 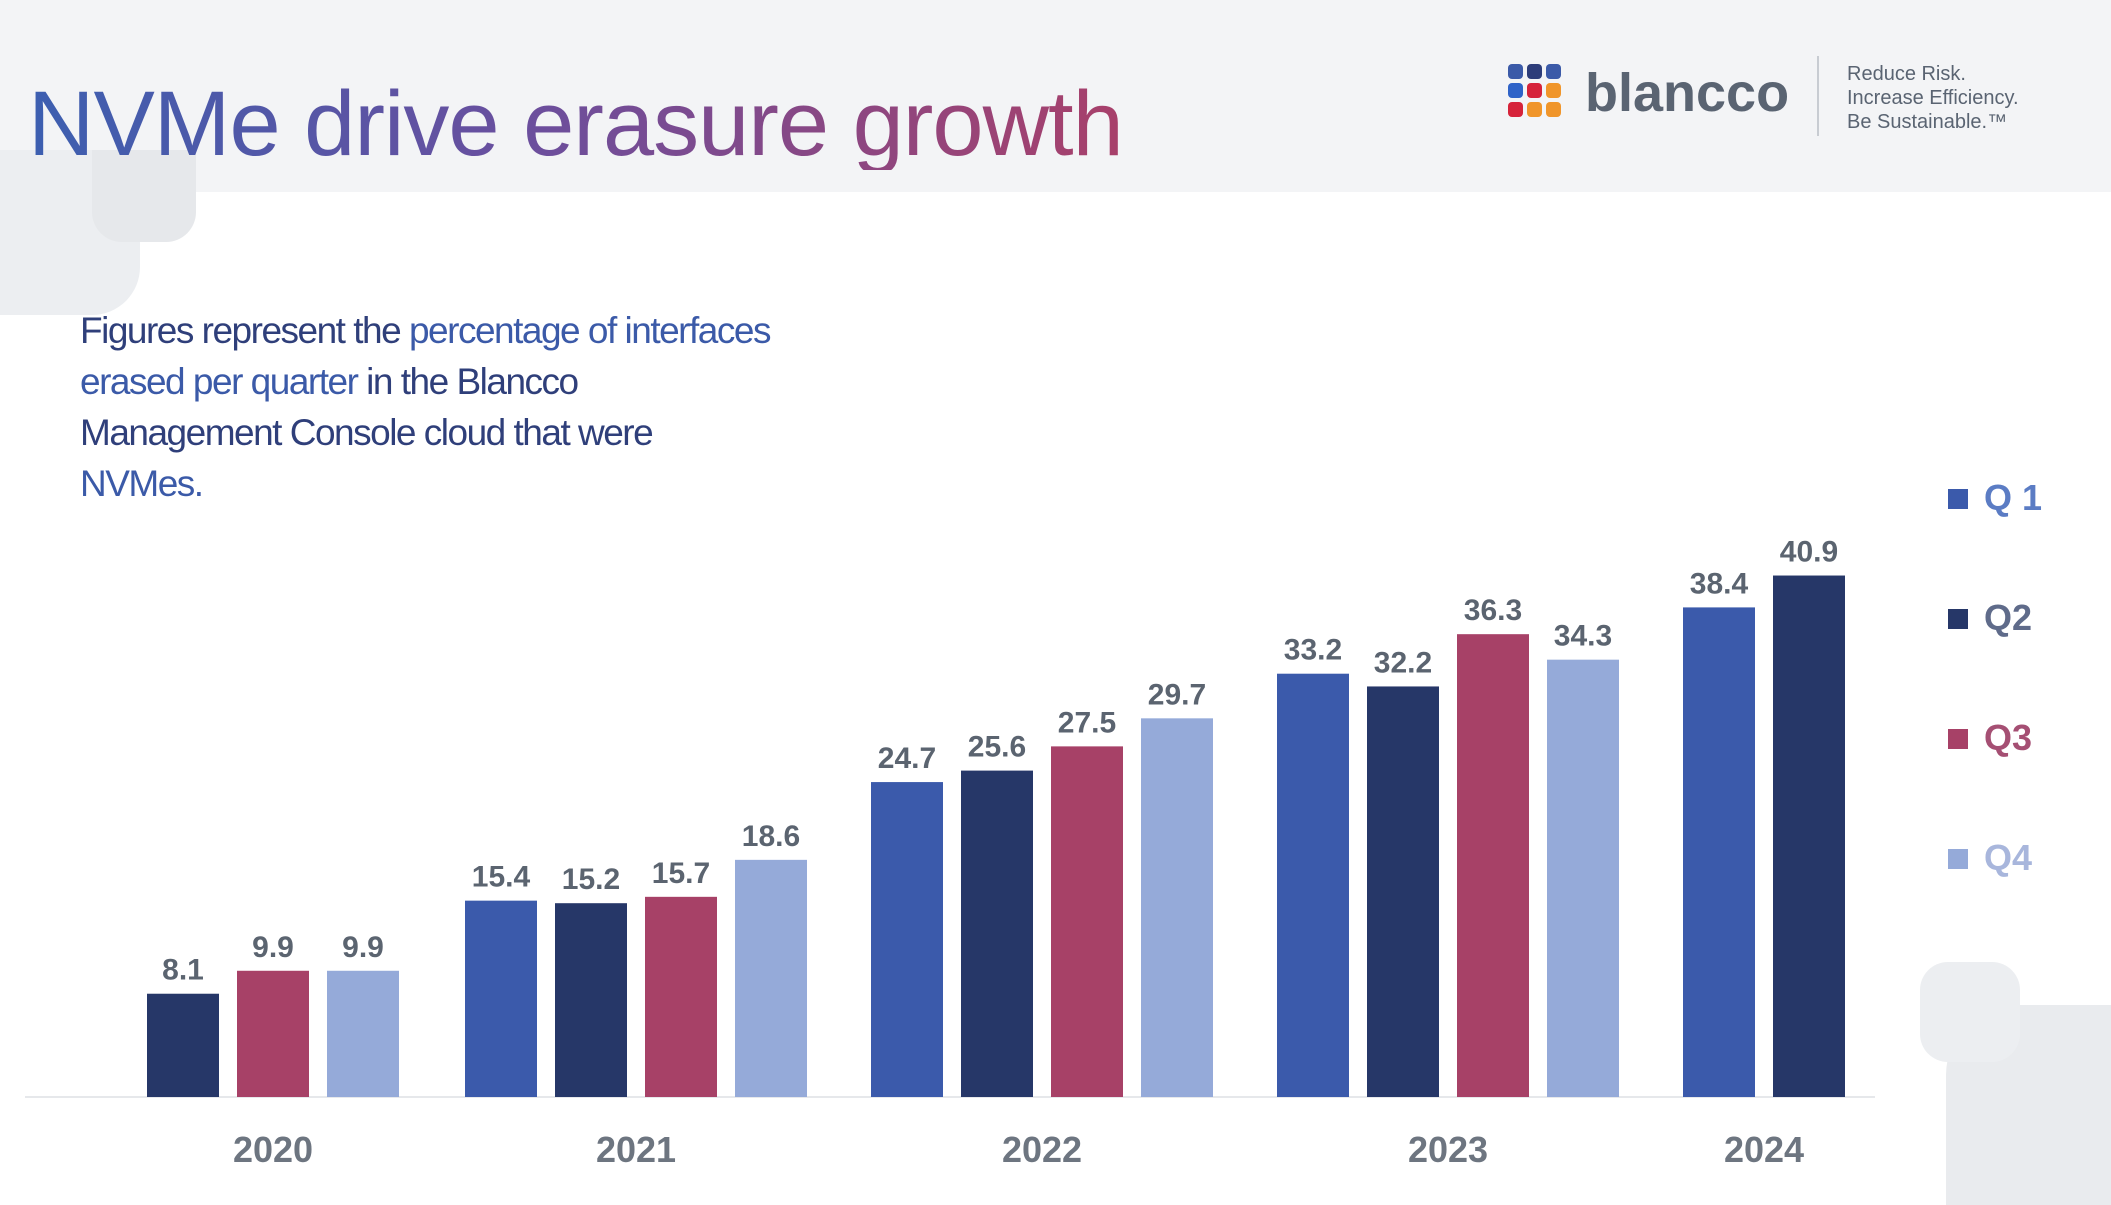 I want to click on tagline-line: Be Sustainable.™, so click(x=1927, y=122).